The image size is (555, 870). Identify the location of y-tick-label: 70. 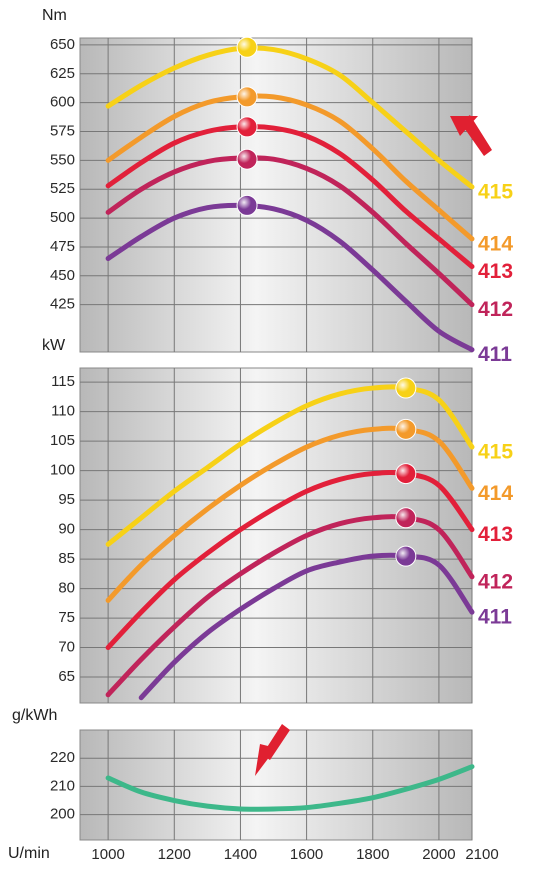
(66, 647).